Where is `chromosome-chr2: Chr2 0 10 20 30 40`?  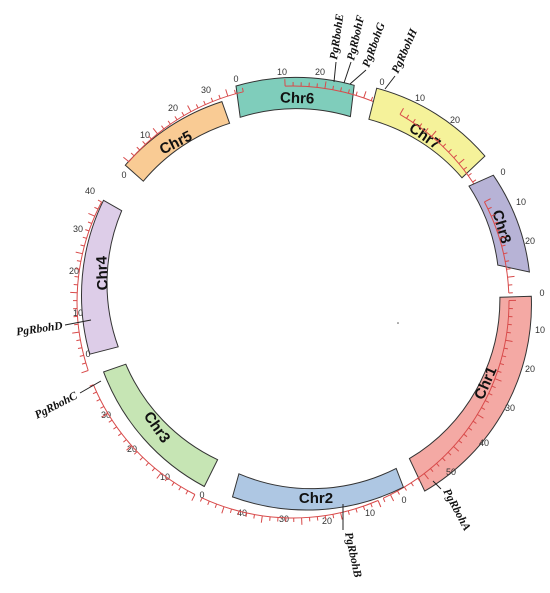
chromosome-chr2: Chr2 0 10 20 30 40 is located at coordinates (303, 496).